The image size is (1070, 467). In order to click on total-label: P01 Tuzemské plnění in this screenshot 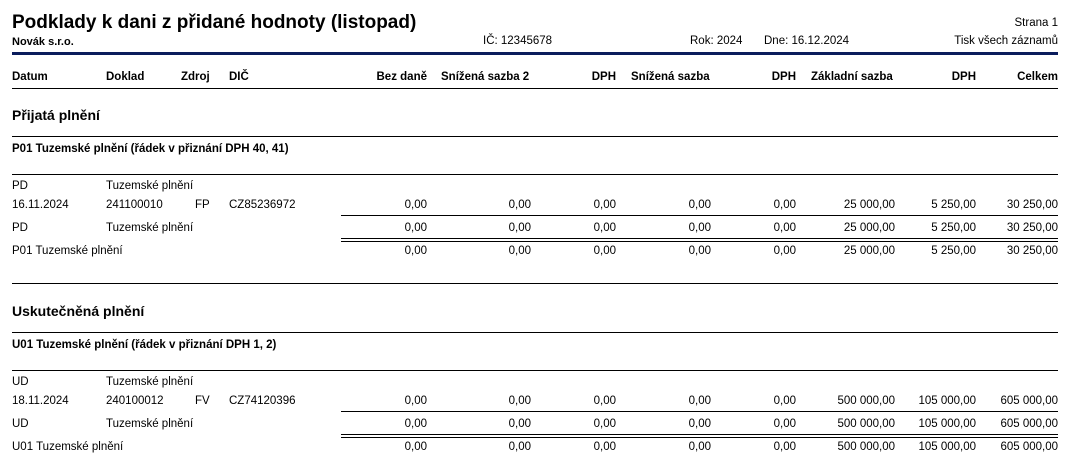, I will do `click(67, 251)`.